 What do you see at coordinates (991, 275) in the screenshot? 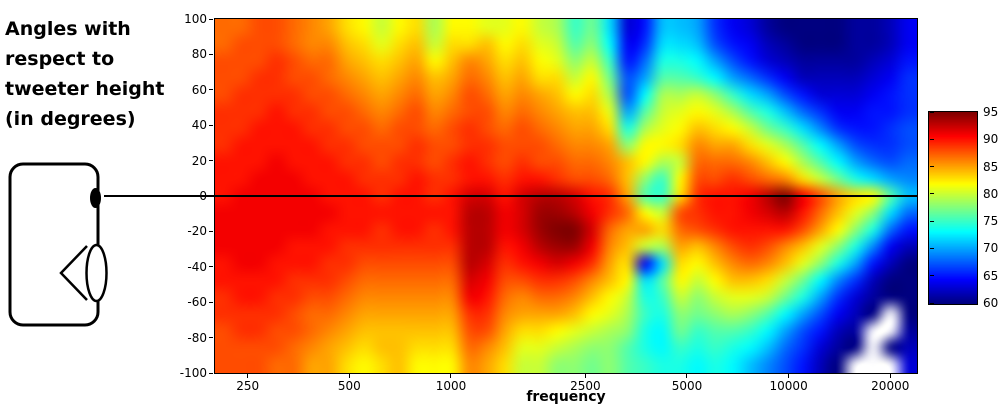
I see `colorbar-tick-label: 65` at bounding box center [991, 275].